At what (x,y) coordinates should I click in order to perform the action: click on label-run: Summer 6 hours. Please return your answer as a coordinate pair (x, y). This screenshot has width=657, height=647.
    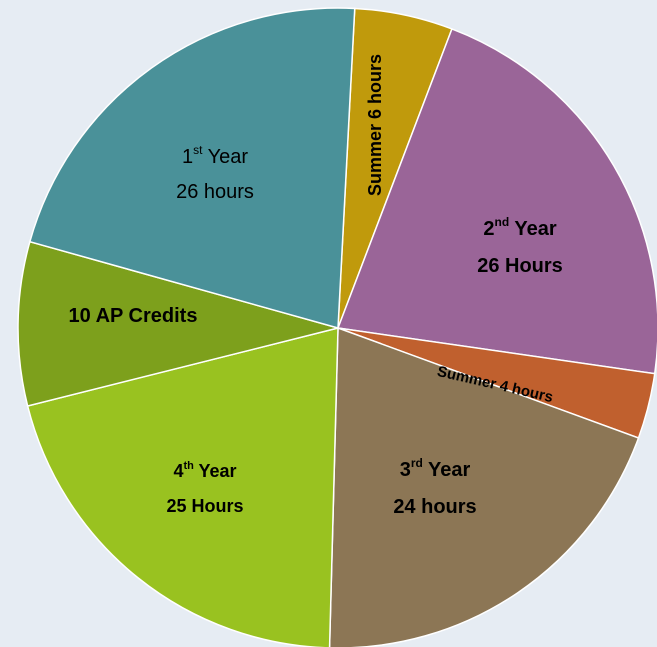
    Looking at the image, I should click on (375, 125).